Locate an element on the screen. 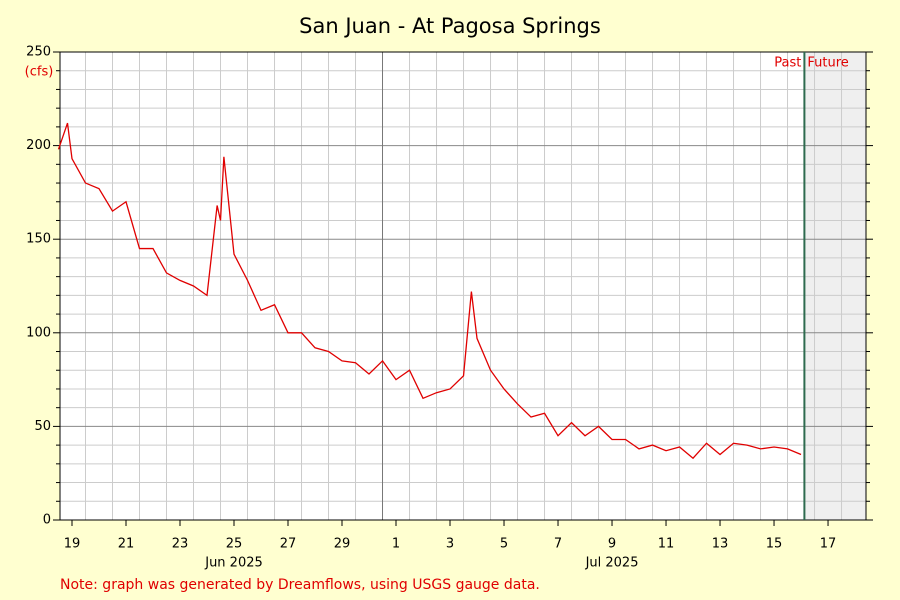 The image size is (900, 600). future-area is located at coordinates (835, 286).